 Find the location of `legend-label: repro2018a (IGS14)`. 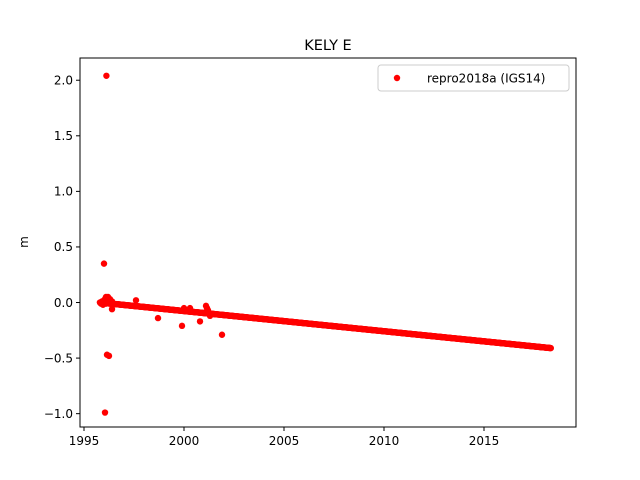

legend-label: repro2018a (IGS14) is located at coordinates (486, 79).